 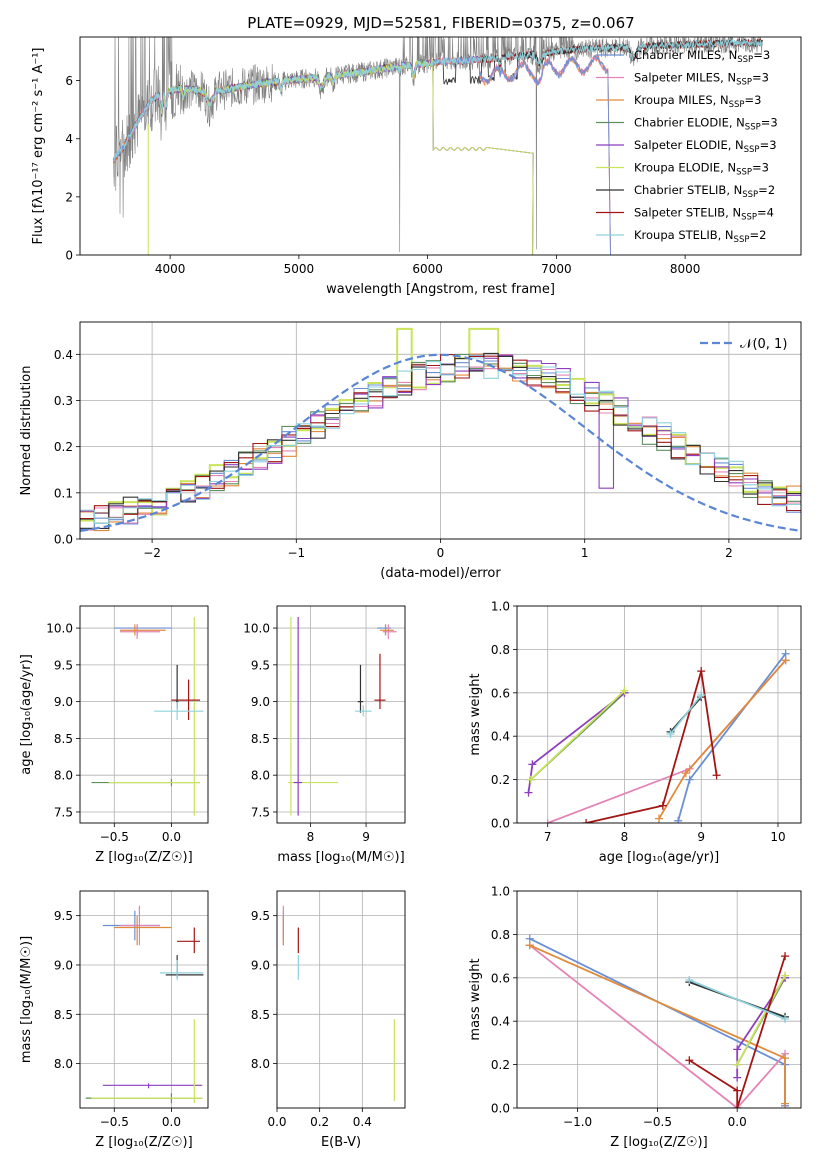 I want to click on x-tick-label: −1, so click(x=296, y=553).